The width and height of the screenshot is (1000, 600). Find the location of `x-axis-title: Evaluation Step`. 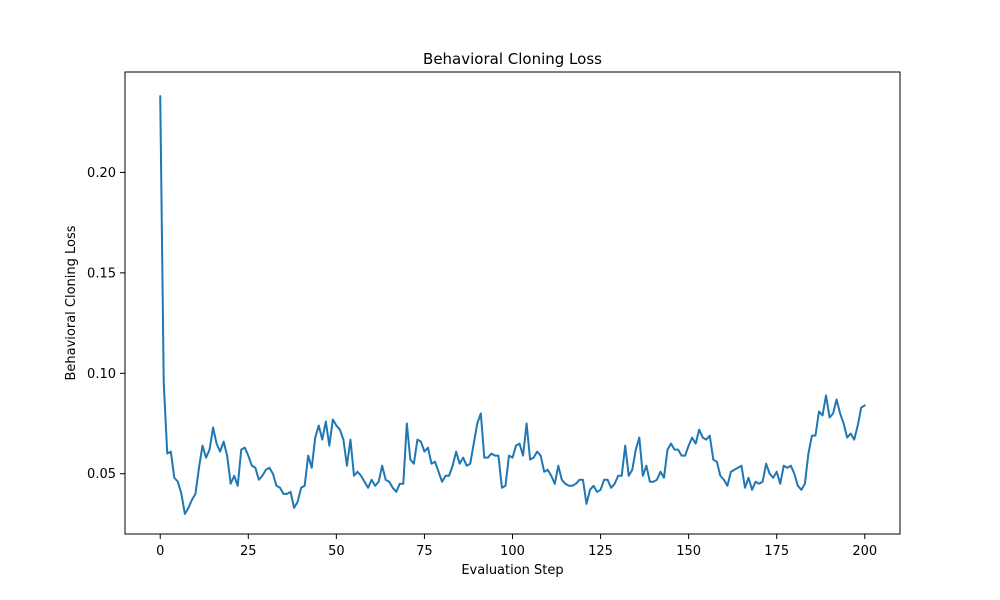

x-axis-title: Evaluation Step is located at coordinates (512, 570).